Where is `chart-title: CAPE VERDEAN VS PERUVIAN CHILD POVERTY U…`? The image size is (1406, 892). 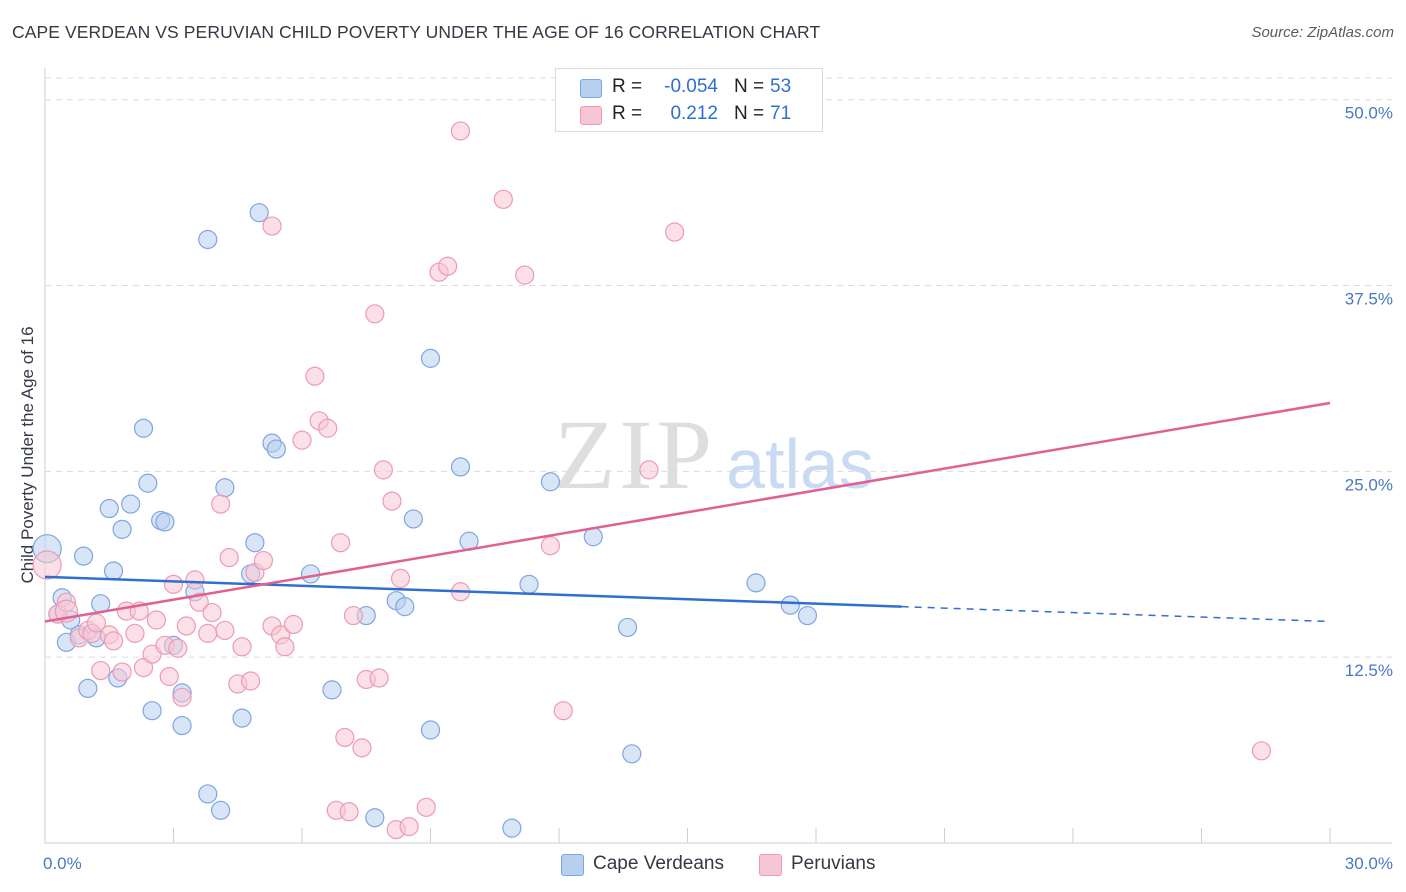 chart-title: CAPE VERDEAN VS PERUVIAN CHILD POVERTY U… is located at coordinates (416, 32).